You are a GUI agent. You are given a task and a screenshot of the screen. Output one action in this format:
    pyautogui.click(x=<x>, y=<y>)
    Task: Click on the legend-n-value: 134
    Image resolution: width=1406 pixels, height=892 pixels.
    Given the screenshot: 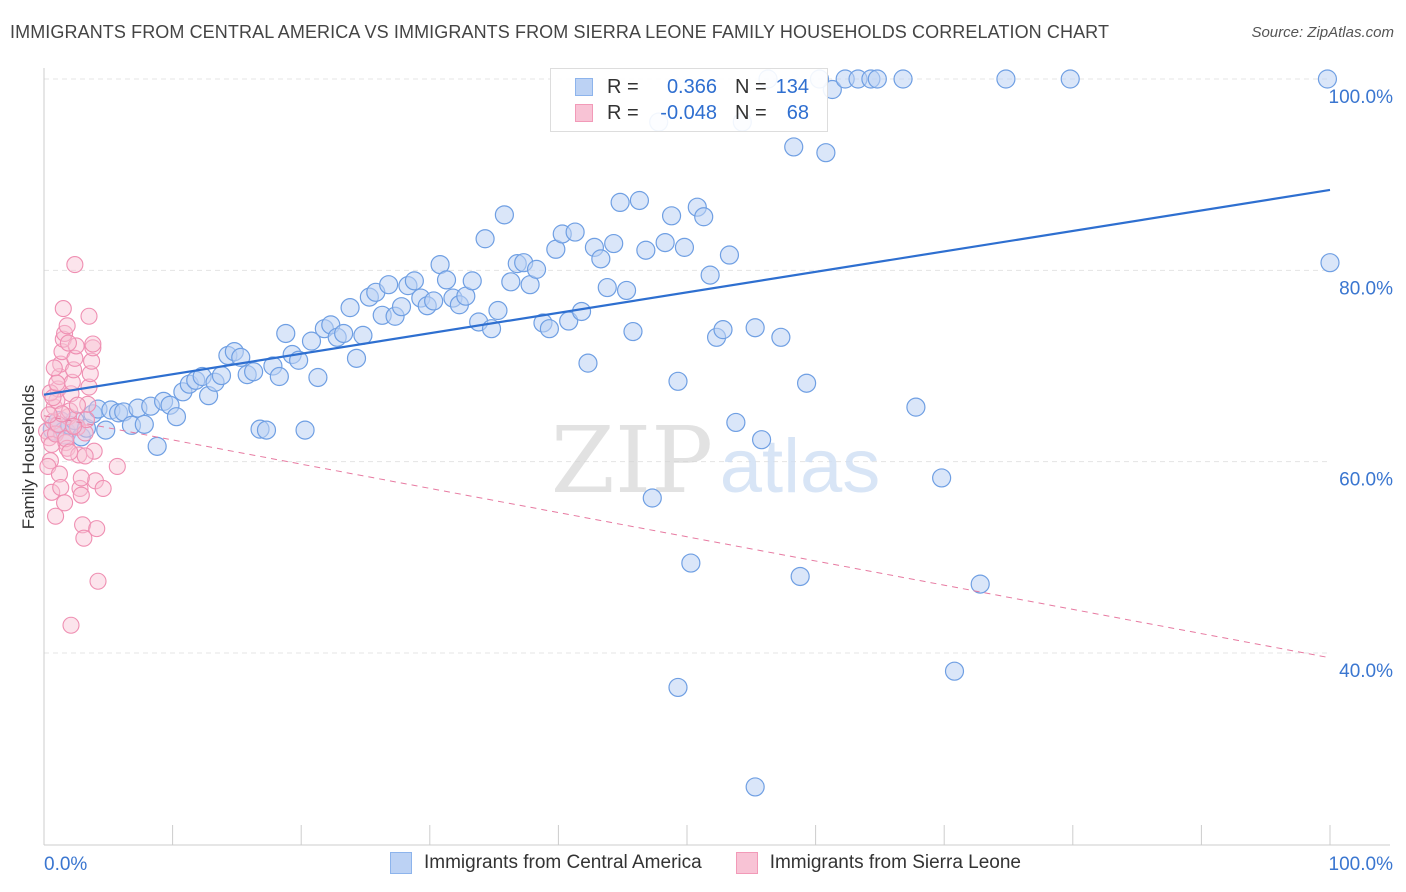 What is the action you would take?
    pyautogui.click(x=792, y=86)
    